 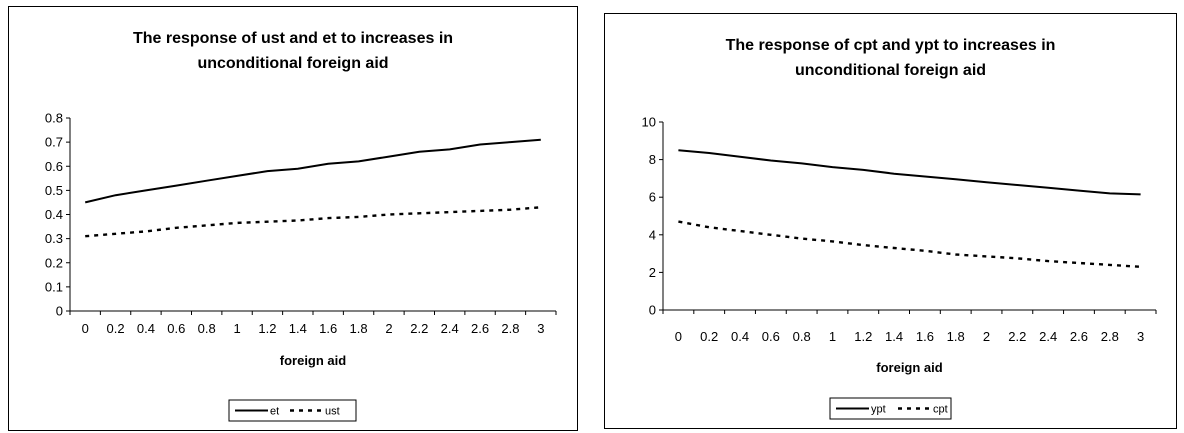 I want to click on y-tick-label: 2, so click(x=652, y=272).